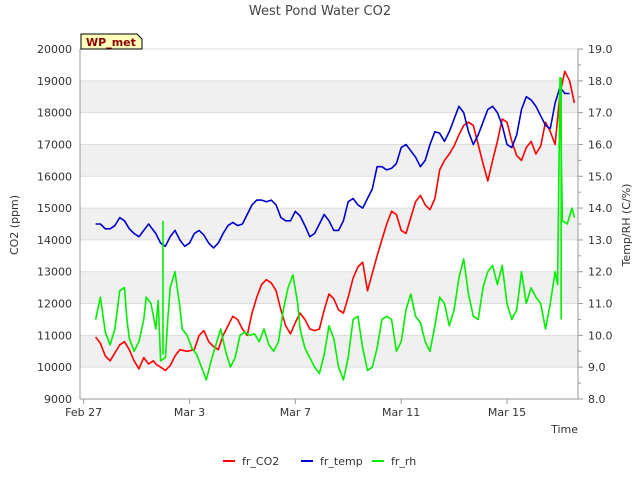 The image size is (640, 480). Describe the element at coordinates (54, 81) in the screenshot. I see `y-left-tick-label: 19000` at that location.